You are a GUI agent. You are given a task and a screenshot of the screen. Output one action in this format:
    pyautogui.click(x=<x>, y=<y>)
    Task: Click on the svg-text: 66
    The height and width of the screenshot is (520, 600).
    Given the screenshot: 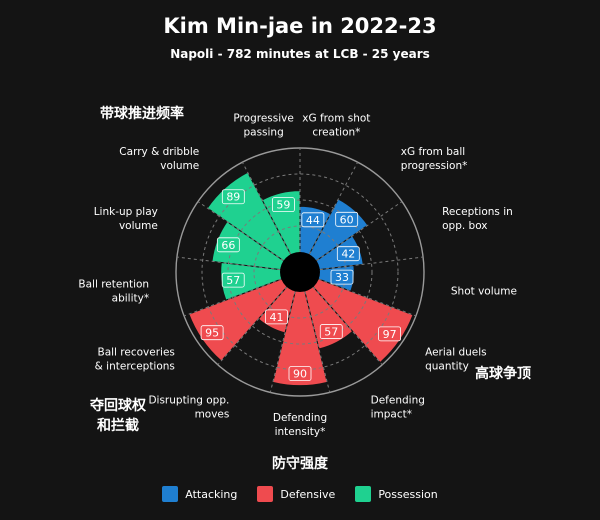 What is the action you would take?
    pyautogui.click(x=228, y=245)
    